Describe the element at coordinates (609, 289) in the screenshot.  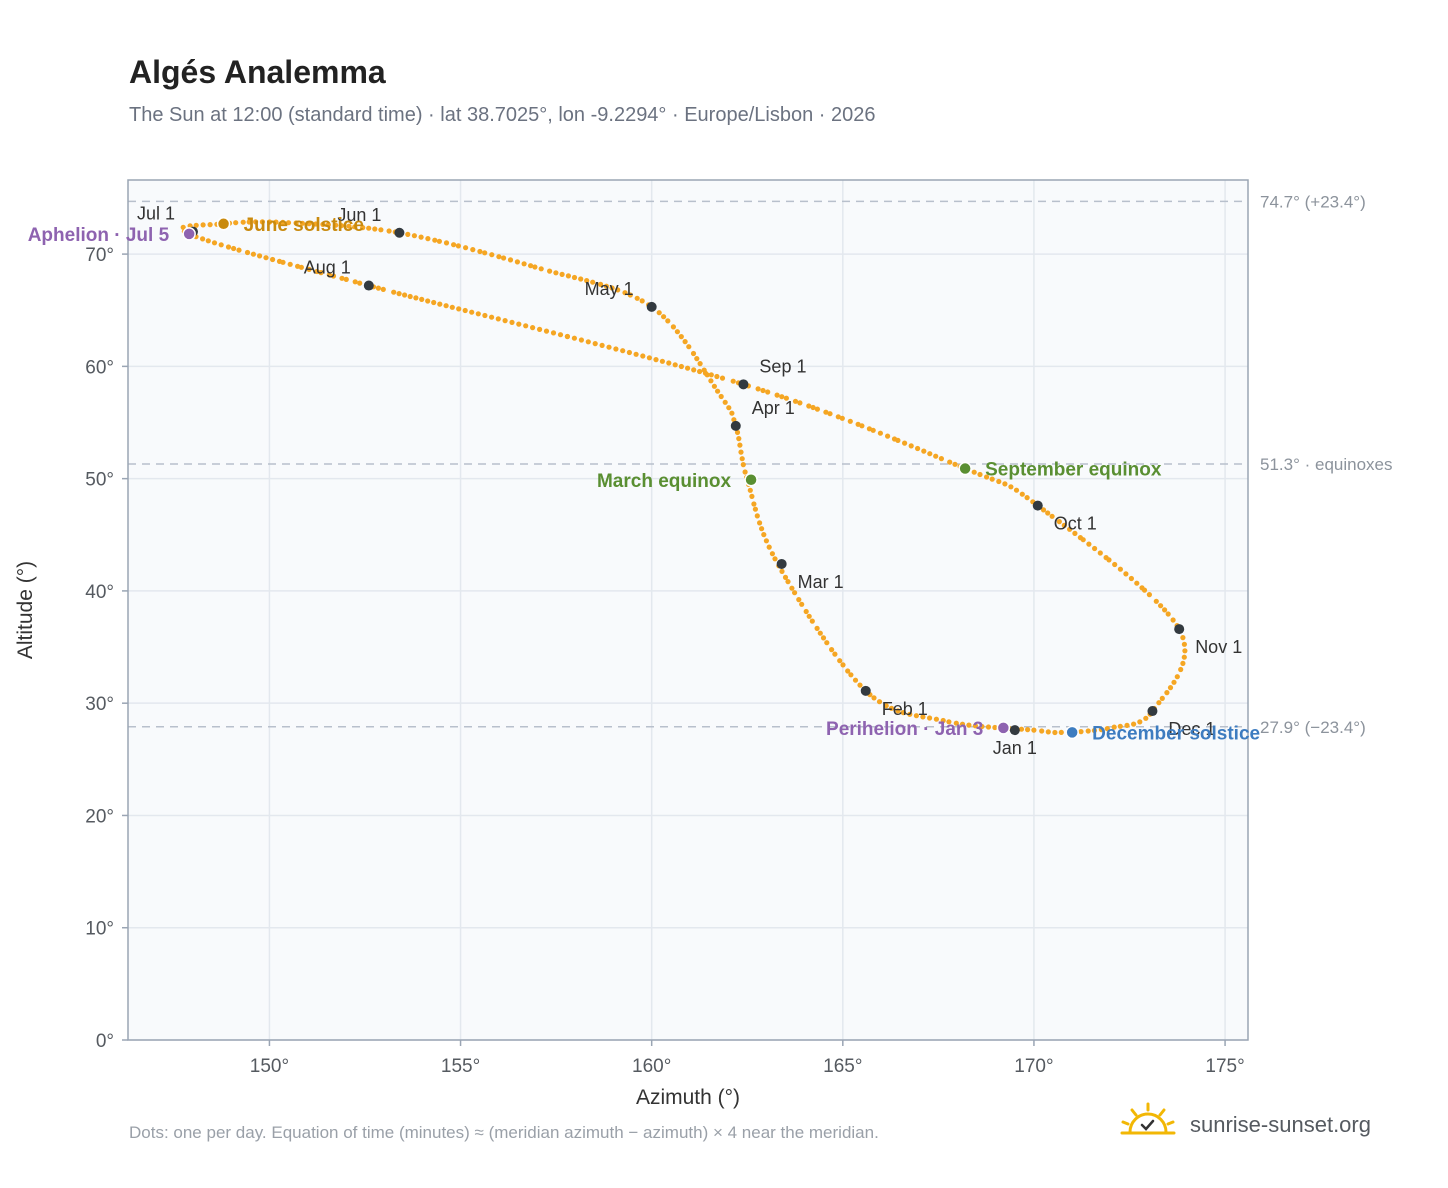
I see `month-marker-label: May 1` at that location.